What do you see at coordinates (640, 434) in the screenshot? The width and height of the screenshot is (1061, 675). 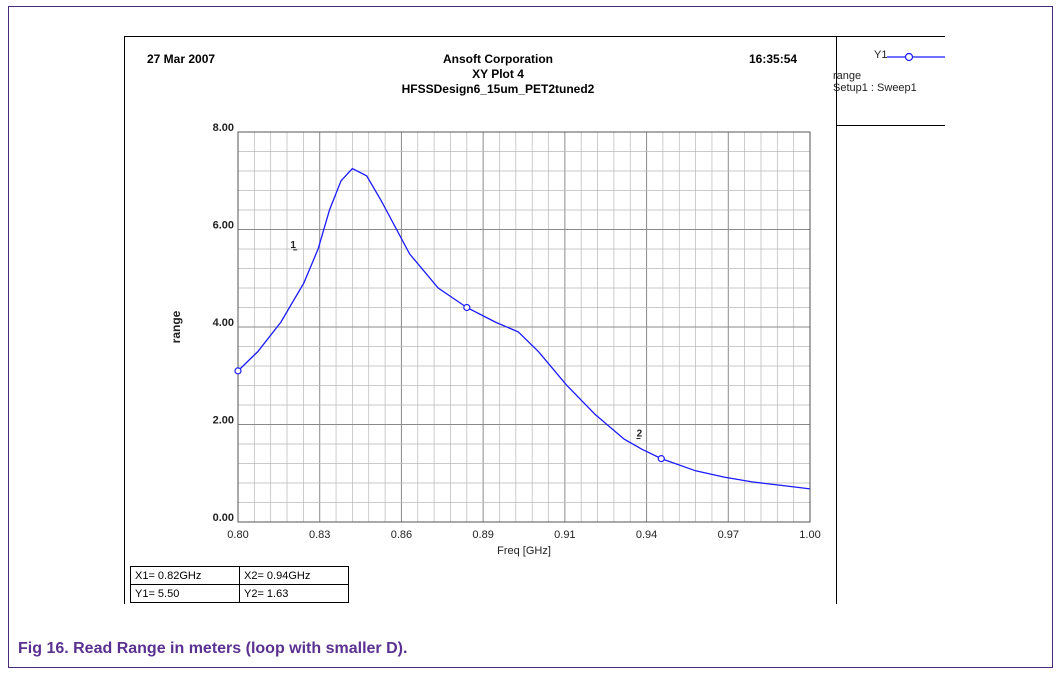 I see `marker-label: 2` at bounding box center [640, 434].